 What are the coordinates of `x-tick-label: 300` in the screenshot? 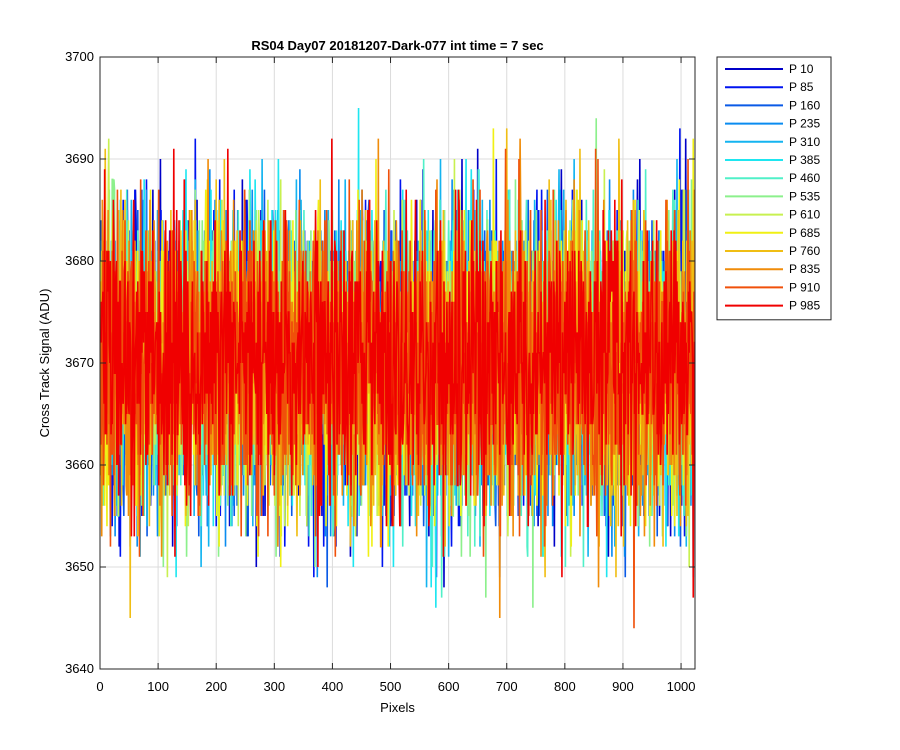 It's located at (274, 686).